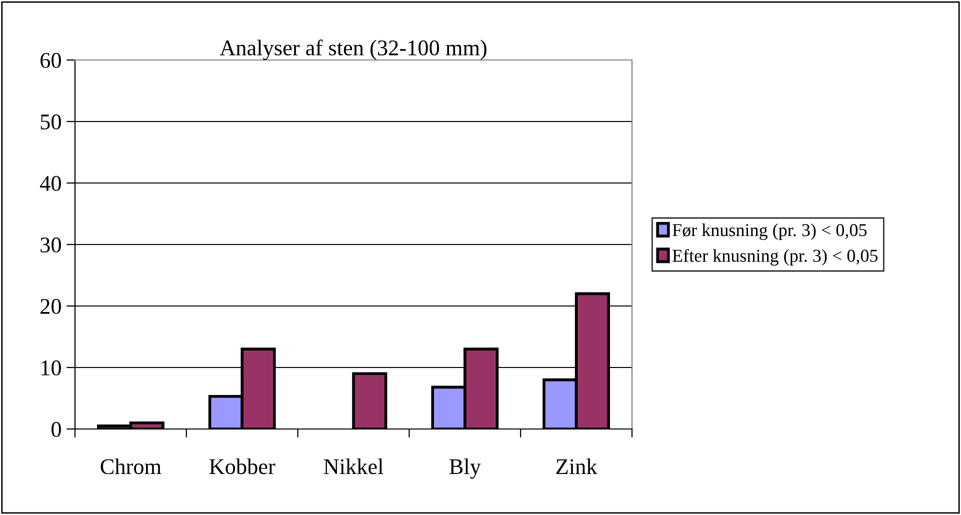 This screenshot has height=515, width=961. What do you see at coordinates (242, 466) in the screenshot?
I see `x-tick-label: Kobber` at bounding box center [242, 466].